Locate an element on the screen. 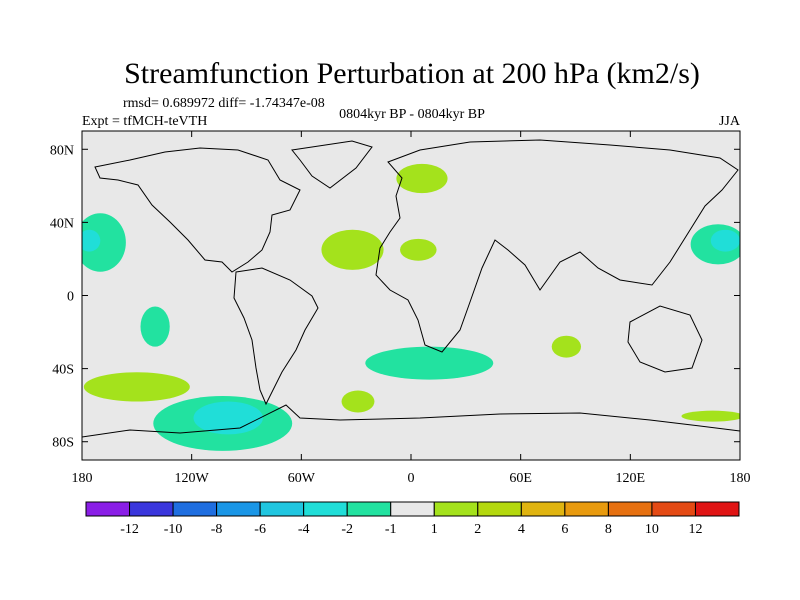 The image size is (800, 600). australia-coast is located at coordinates (665, 339).